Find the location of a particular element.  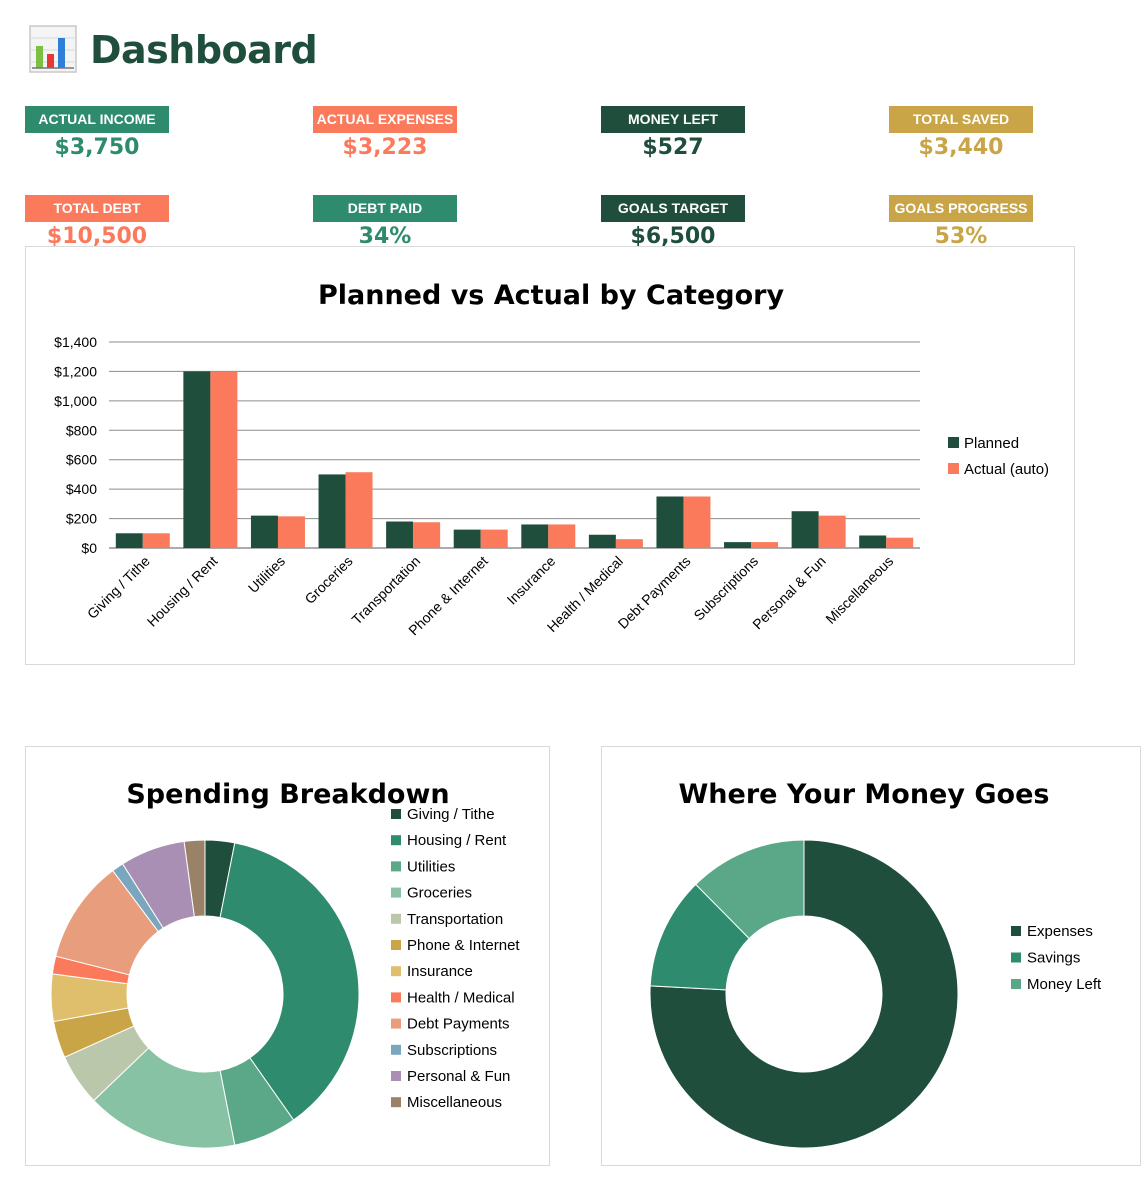

chart-title: Planned vs Actual by Category is located at coordinates (551, 295).